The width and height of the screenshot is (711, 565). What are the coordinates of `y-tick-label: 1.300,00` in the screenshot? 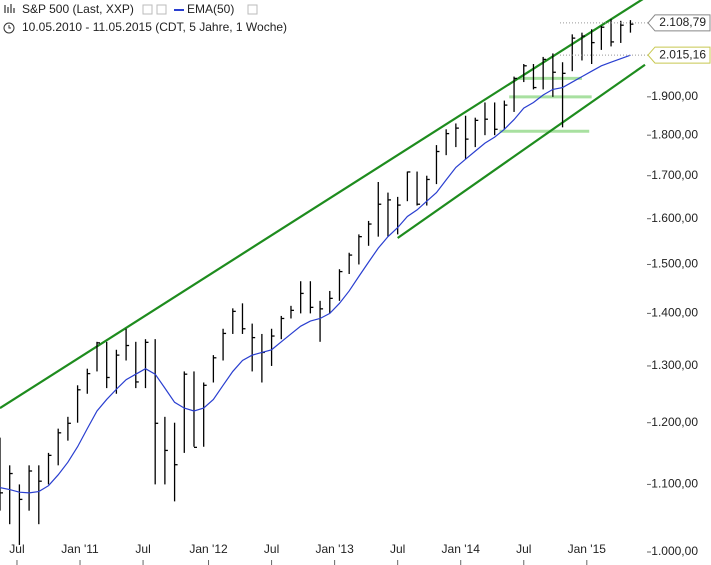 It's located at (674, 365).